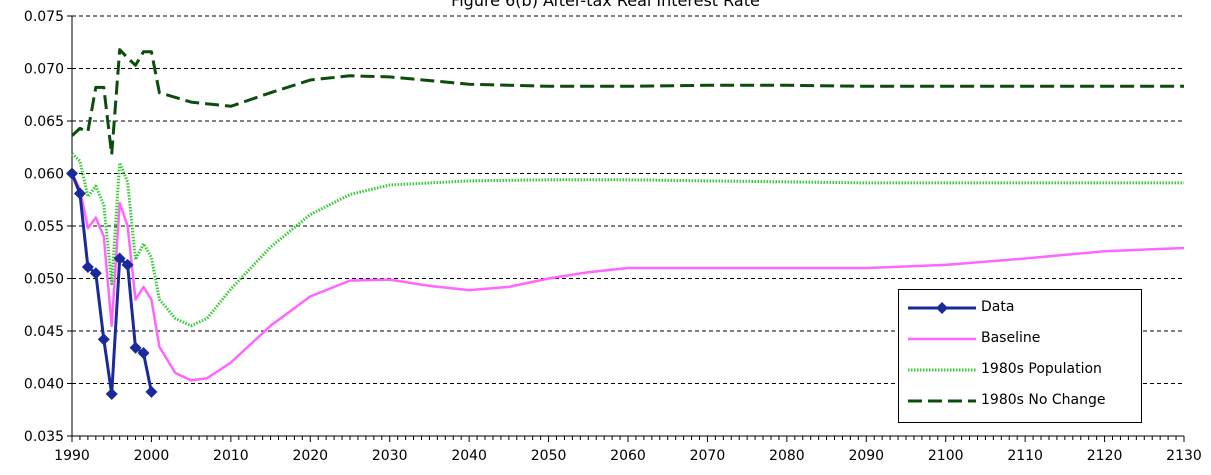  Describe the element at coordinates (549, 456) in the screenshot. I see `x-tick-label: 2050` at that location.